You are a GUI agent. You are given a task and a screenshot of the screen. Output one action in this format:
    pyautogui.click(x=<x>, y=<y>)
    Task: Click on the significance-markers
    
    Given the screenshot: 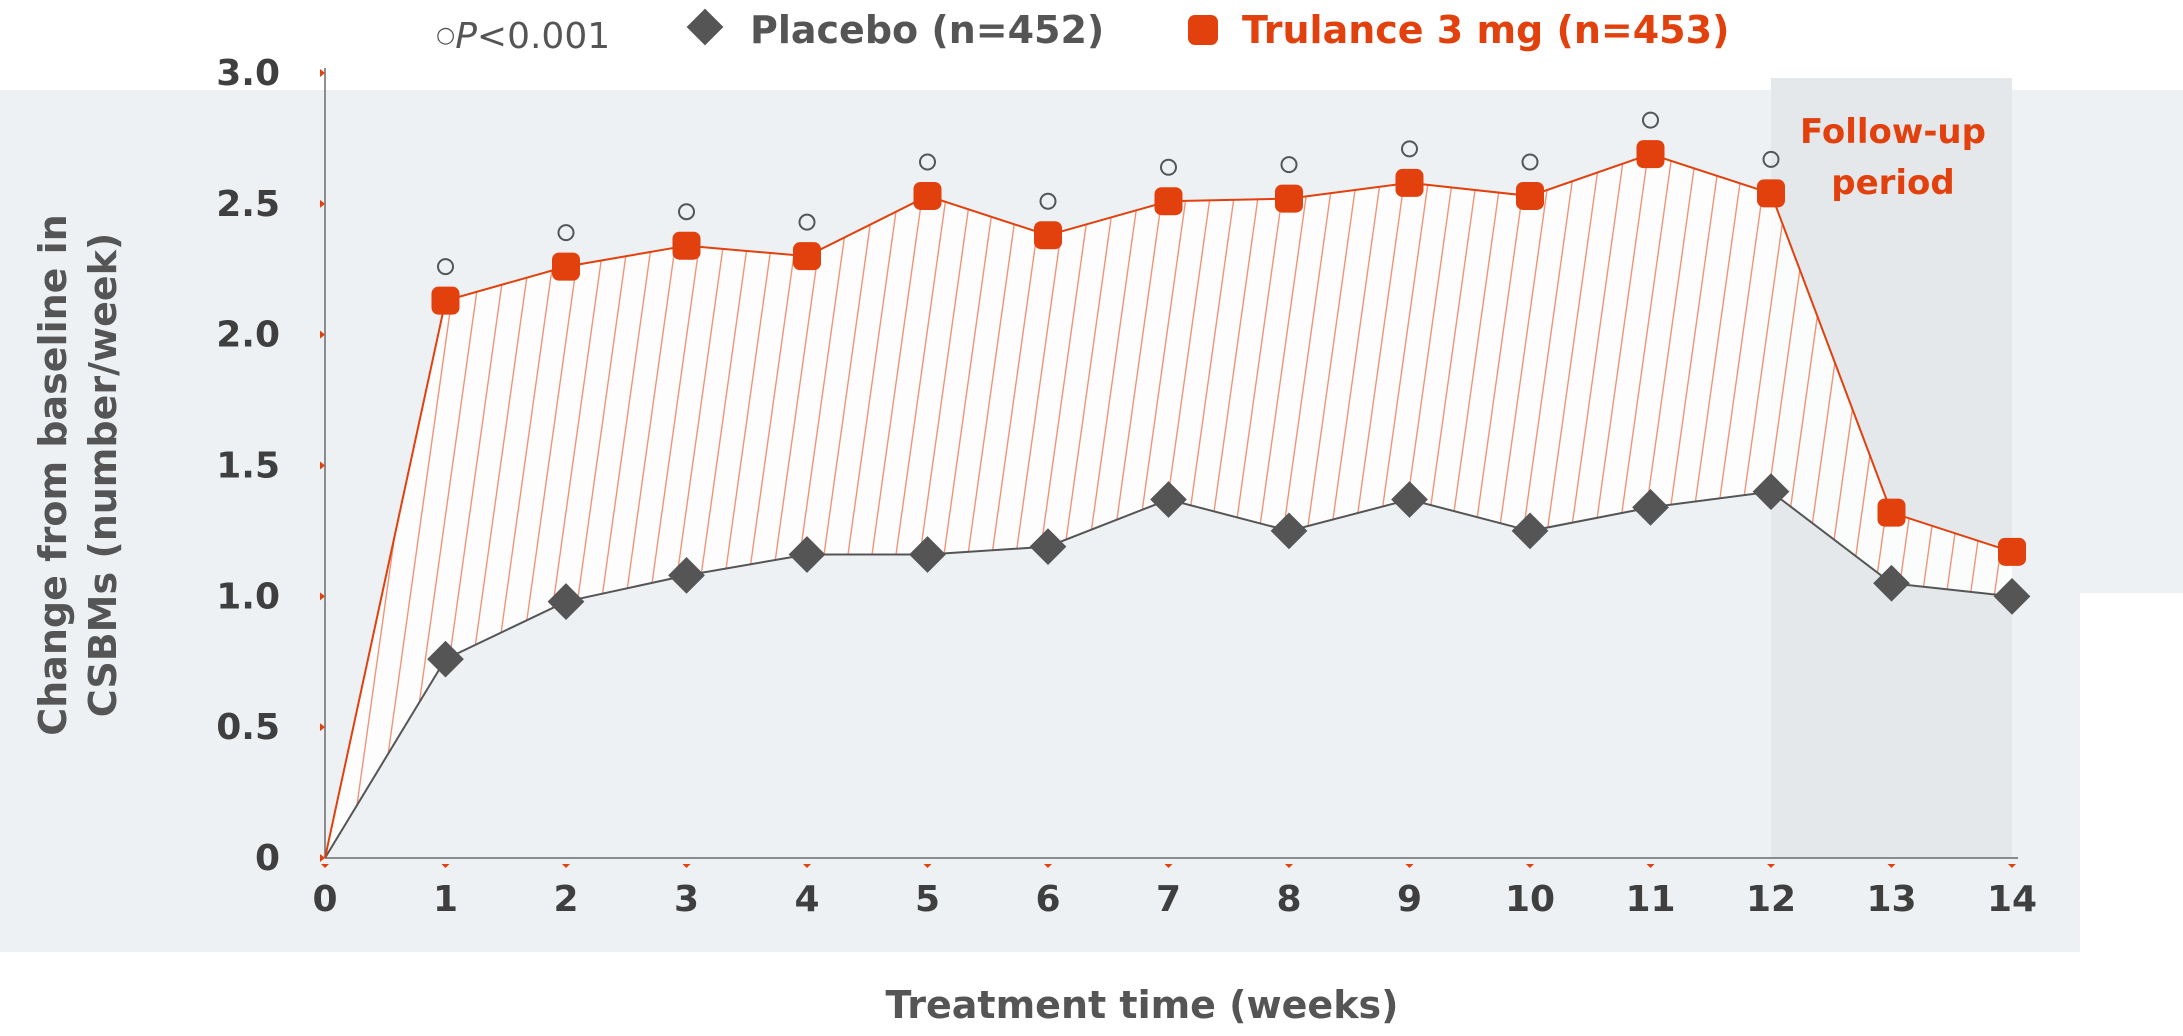 What is the action you would take?
    pyautogui.click(x=1108, y=193)
    